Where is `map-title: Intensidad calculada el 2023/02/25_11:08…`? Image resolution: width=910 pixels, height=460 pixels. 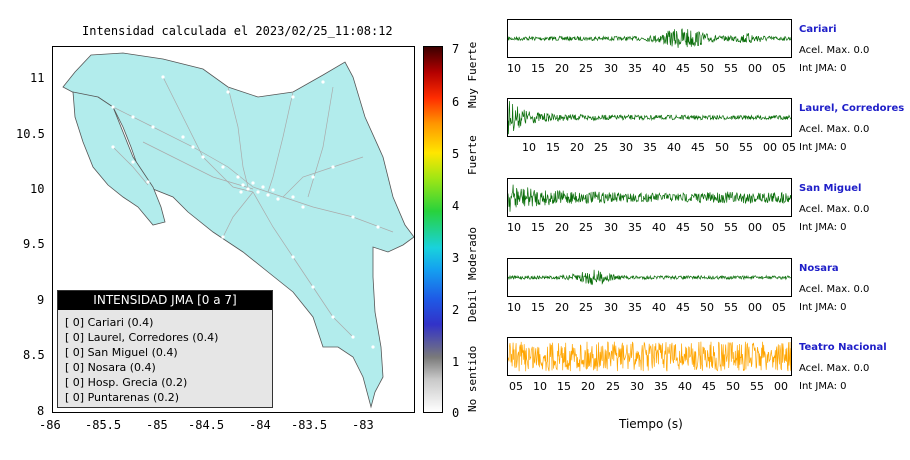 map-title: Intensidad calculada el 2023/02/25_11:08… is located at coordinates (237, 31).